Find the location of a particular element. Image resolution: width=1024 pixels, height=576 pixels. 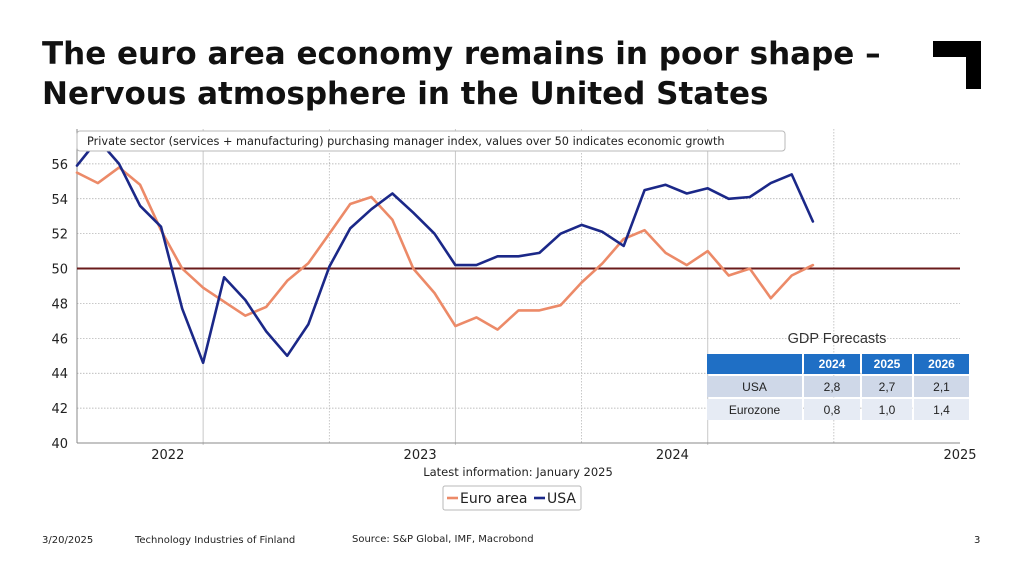

gdp-cell-country: USA is located at coordinates (754, 386).